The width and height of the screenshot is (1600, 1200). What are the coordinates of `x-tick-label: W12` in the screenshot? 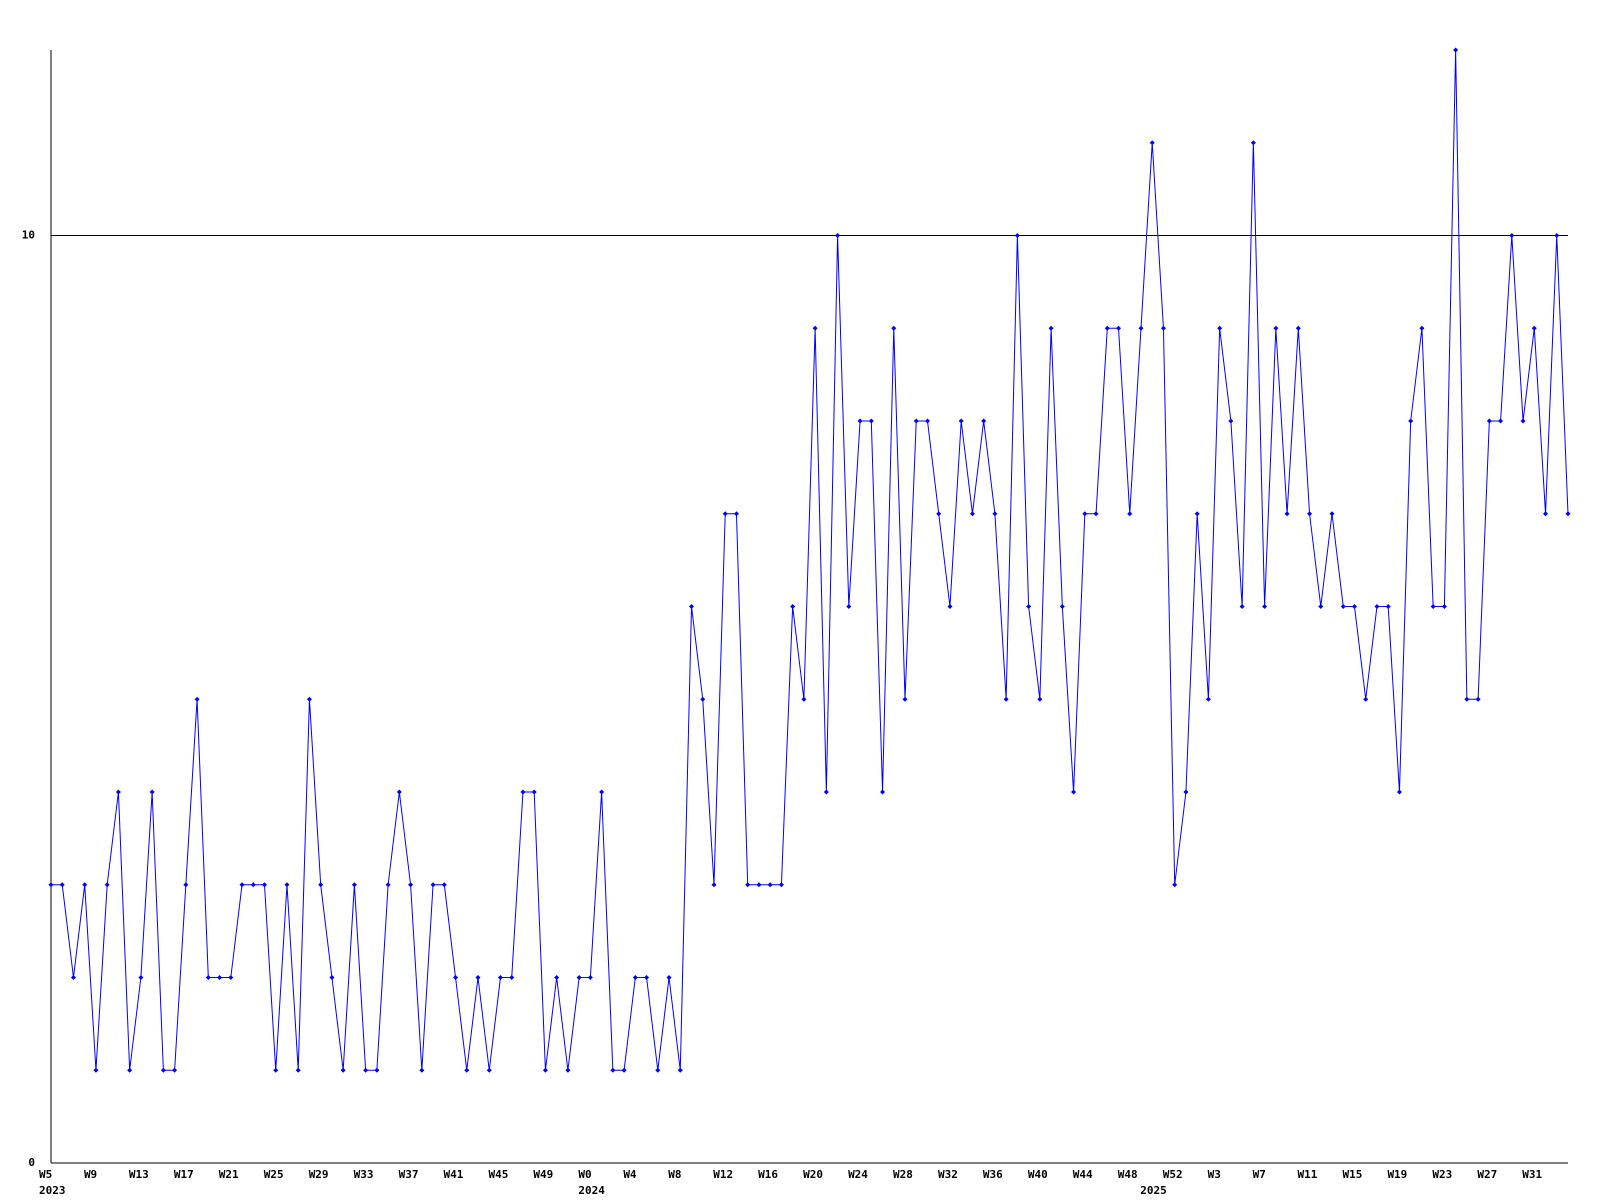 It's located at (723, 1174).